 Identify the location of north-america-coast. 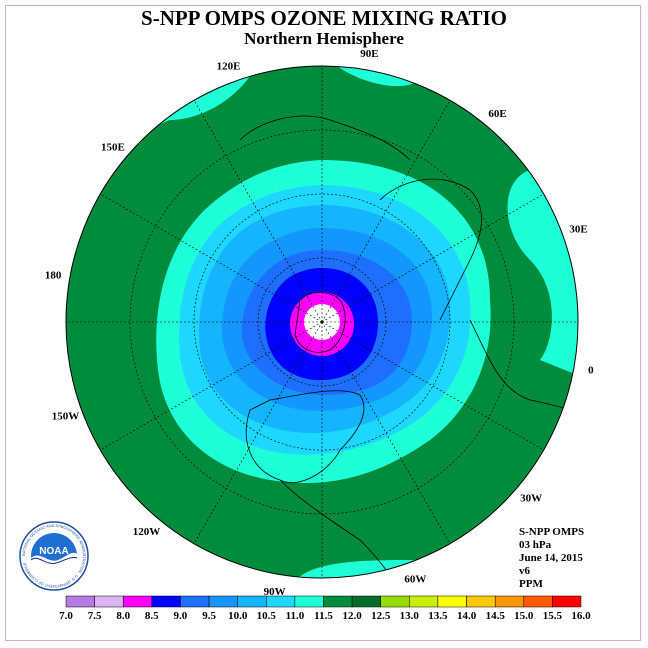
(305, 436).